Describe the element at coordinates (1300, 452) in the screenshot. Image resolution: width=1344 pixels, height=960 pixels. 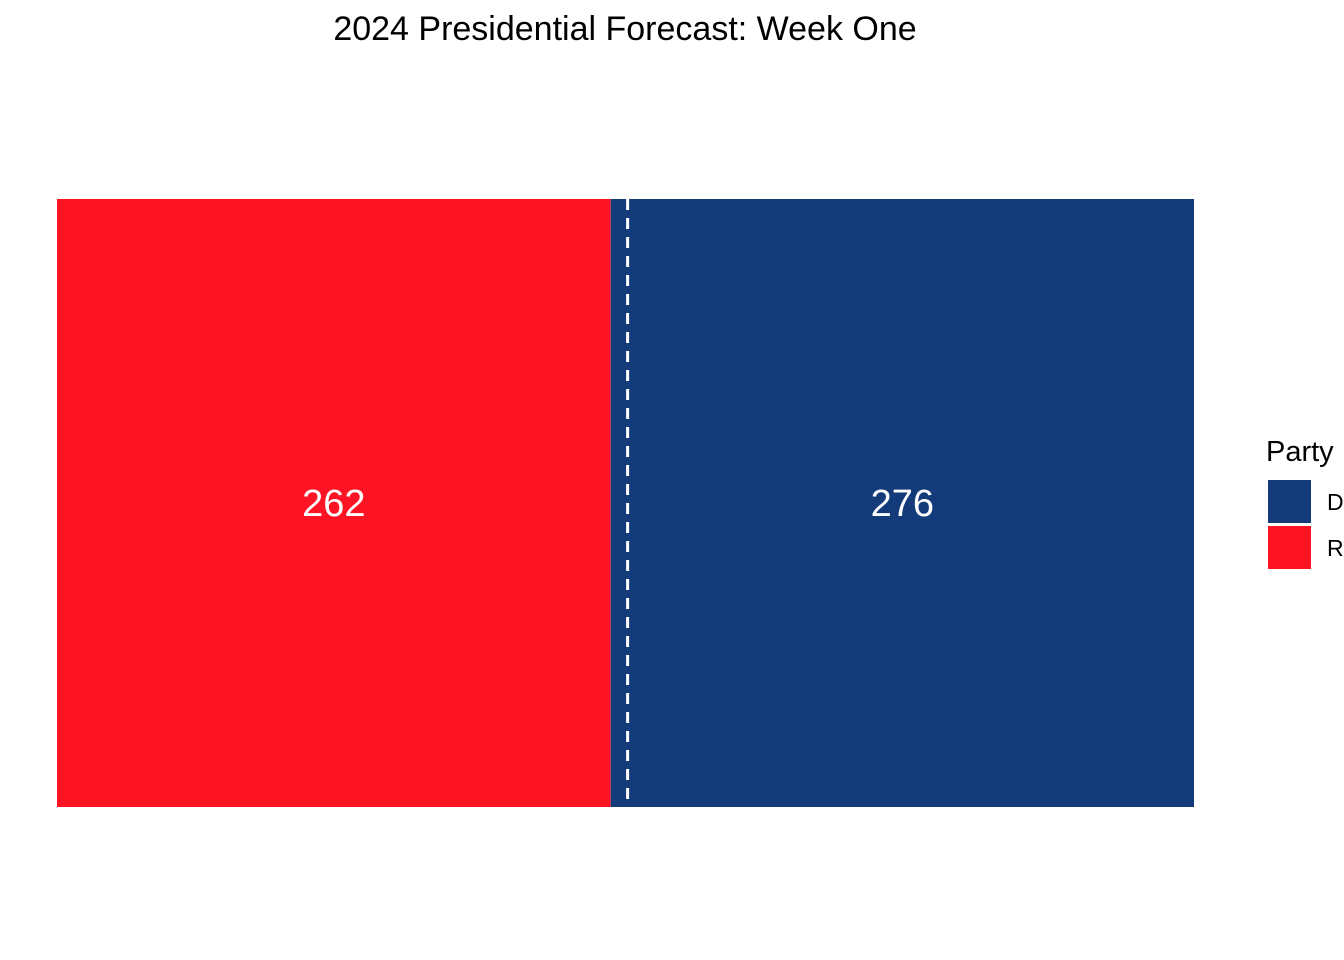
I see `legend-title: Party` at that location.